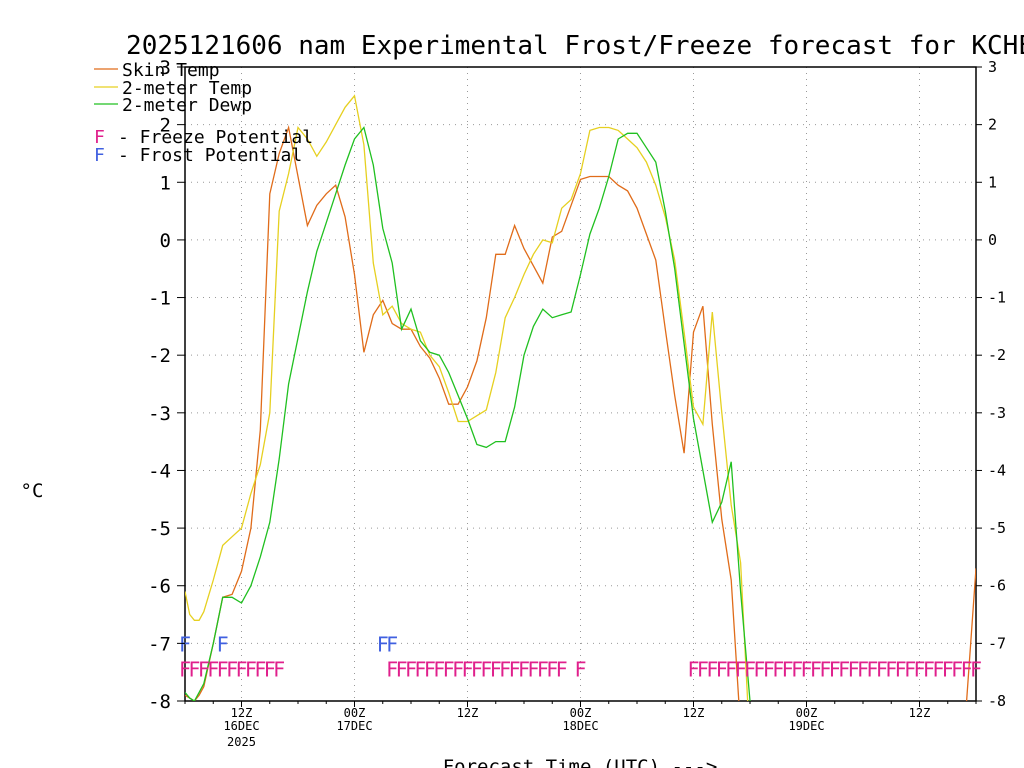  I want to click on y-axis-label: °C, so click(32, 491).